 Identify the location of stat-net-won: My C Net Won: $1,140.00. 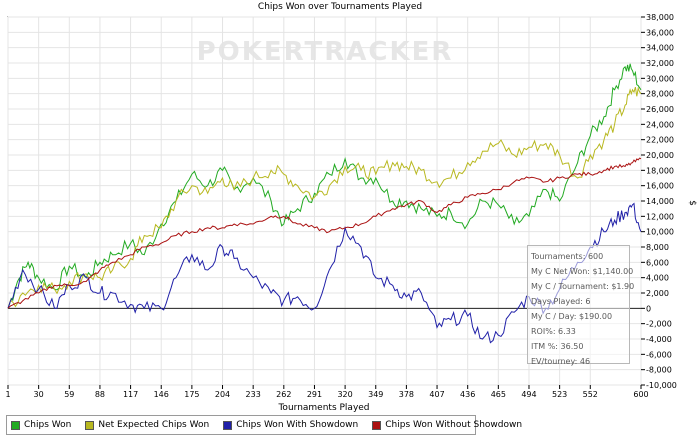
(582, 271).